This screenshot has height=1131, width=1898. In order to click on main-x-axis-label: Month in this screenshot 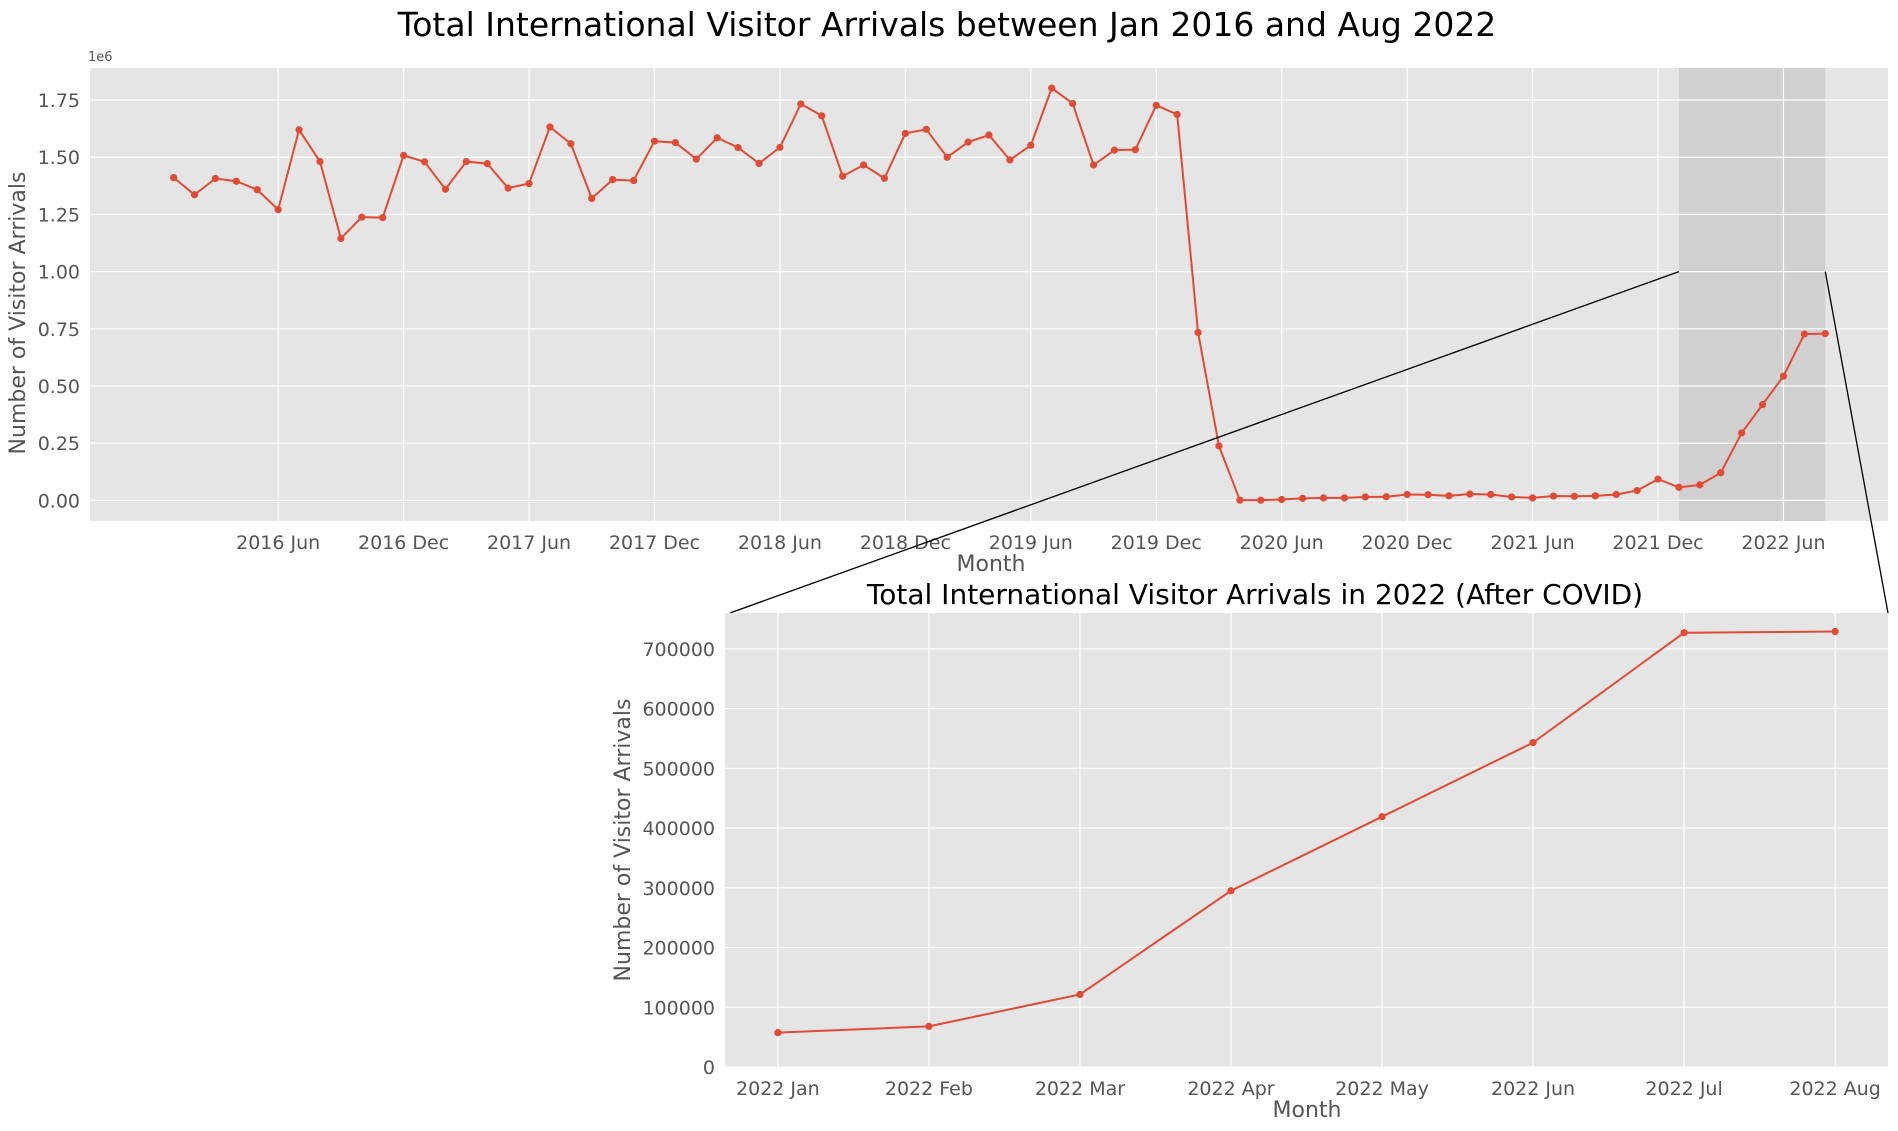, I will do `click(991, 564)`.